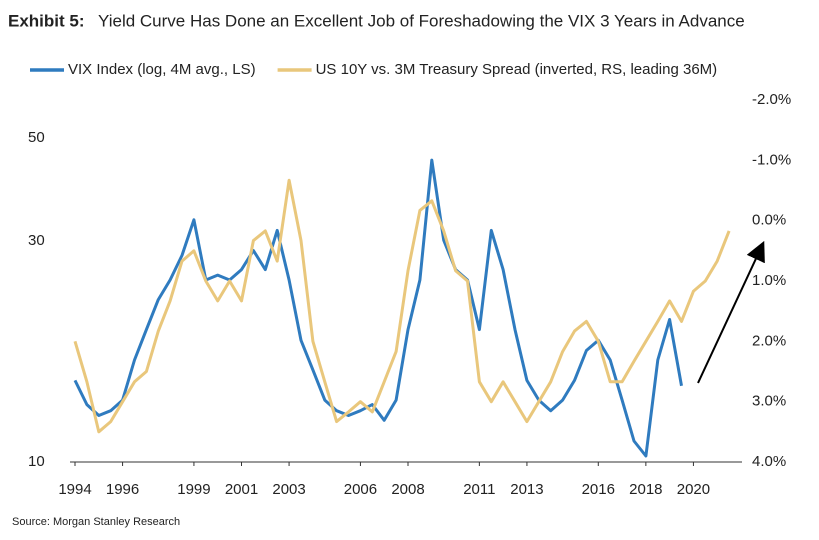 The width and height of the screenshot is (819, 540). I want to click on x-tick-label: 1994, so click(74, 489).